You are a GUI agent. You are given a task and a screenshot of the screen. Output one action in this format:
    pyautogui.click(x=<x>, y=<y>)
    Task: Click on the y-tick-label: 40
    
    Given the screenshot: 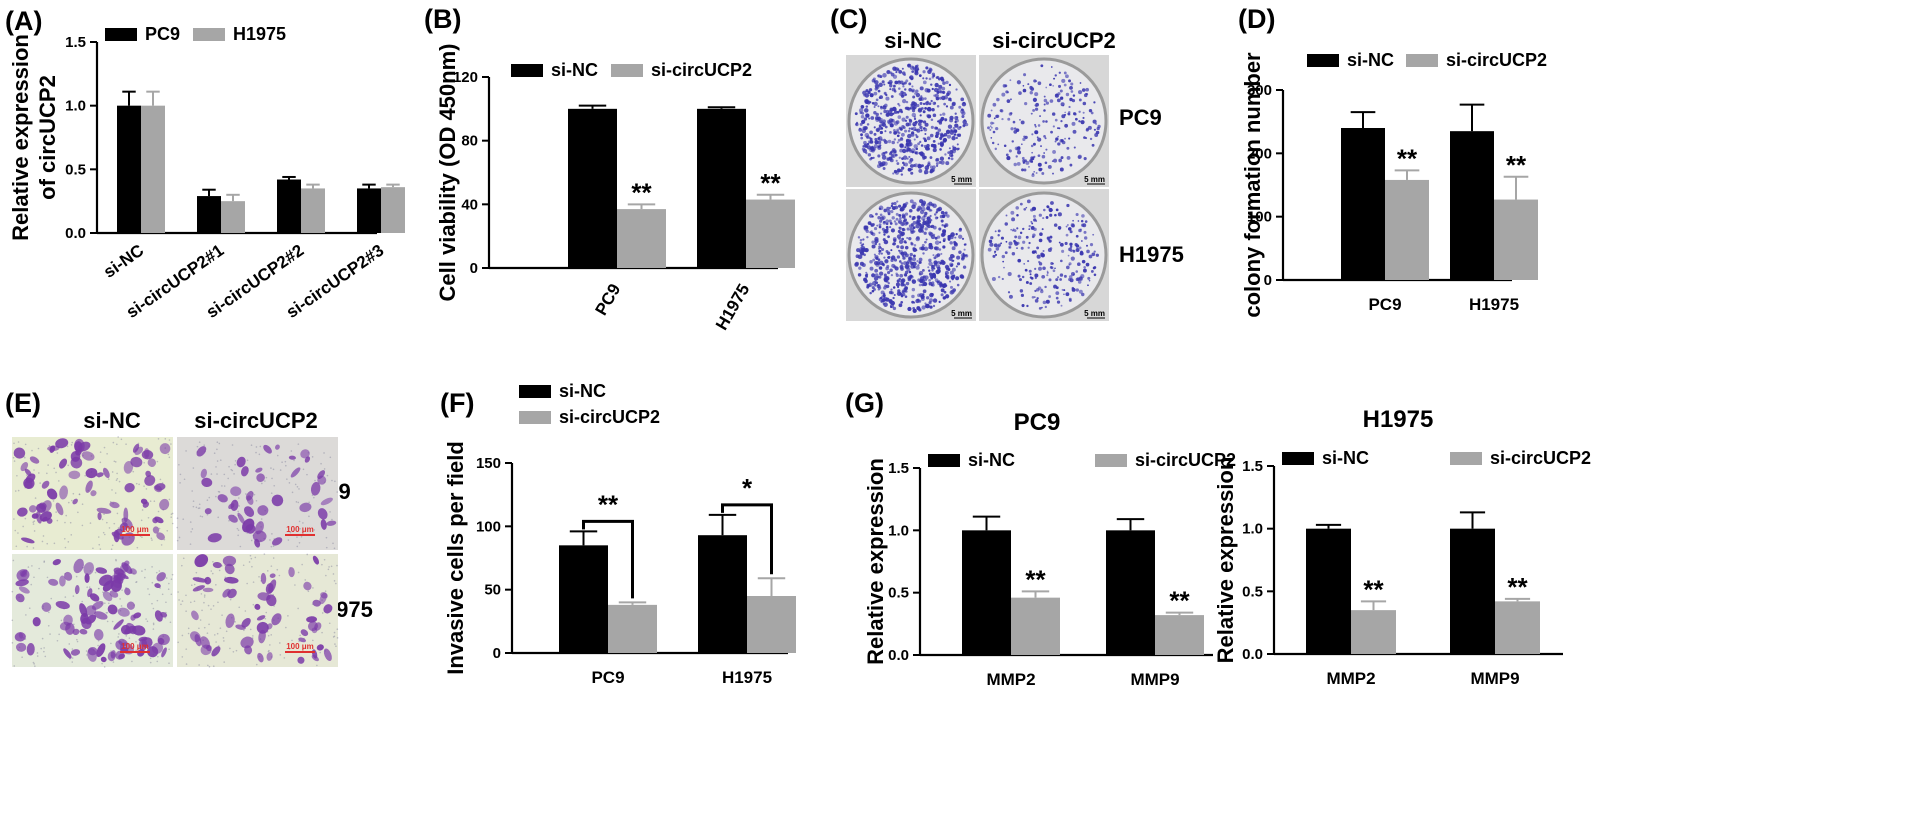 What is the action you would take?
    pyautogui.click(x=469, y=204)
    